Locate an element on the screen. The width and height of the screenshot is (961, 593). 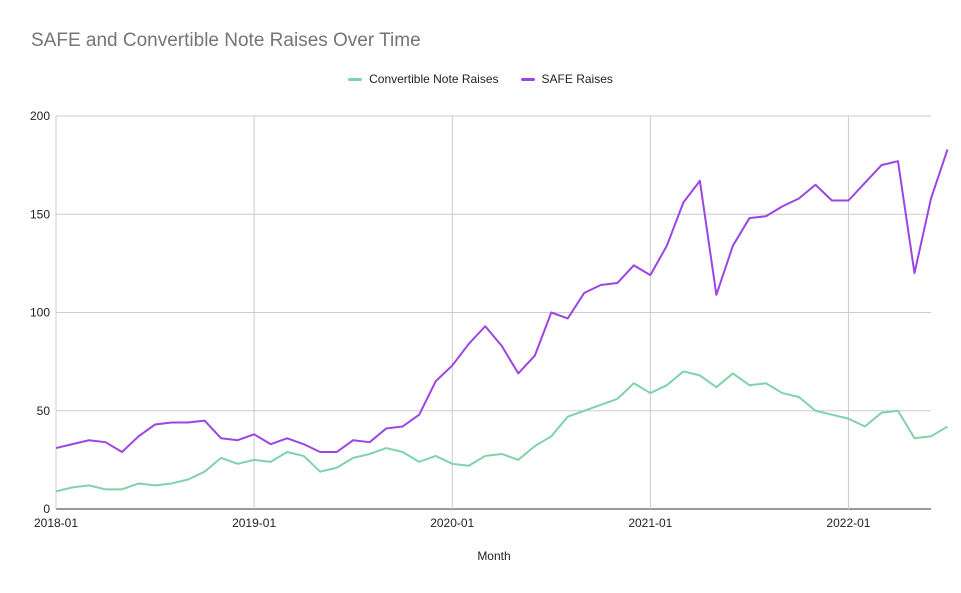
legend-item-safe: SAFE Raises is located at coordinates (566, 79).